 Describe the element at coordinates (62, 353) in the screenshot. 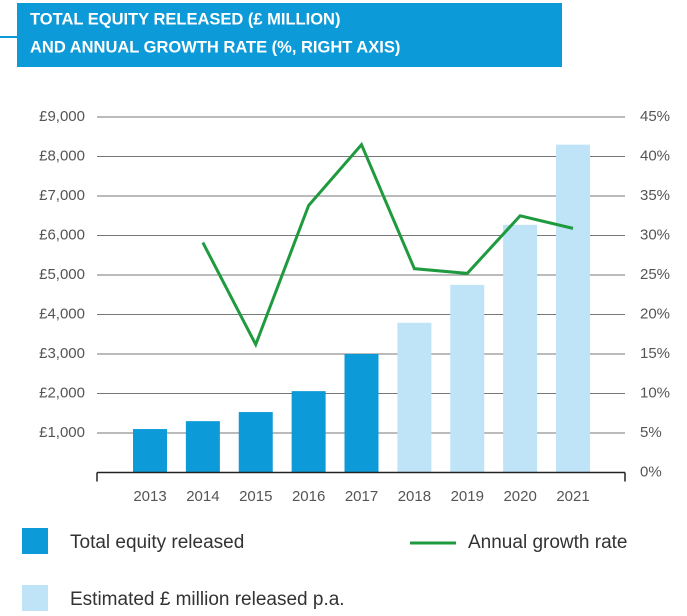

I see `y-tick-label: £3,000` at that location.